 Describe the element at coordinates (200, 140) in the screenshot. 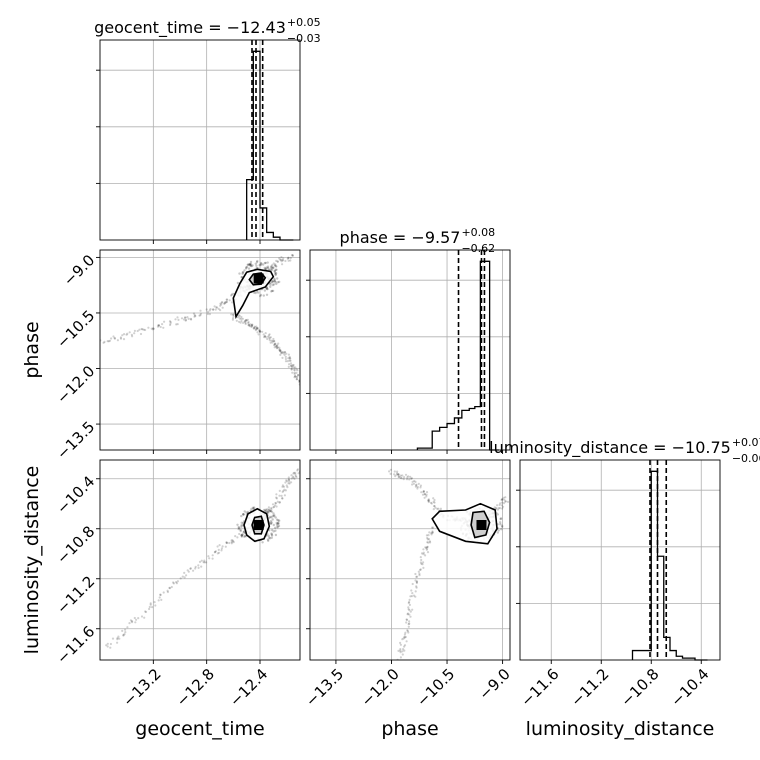

I see `histogram-frame` at that location.